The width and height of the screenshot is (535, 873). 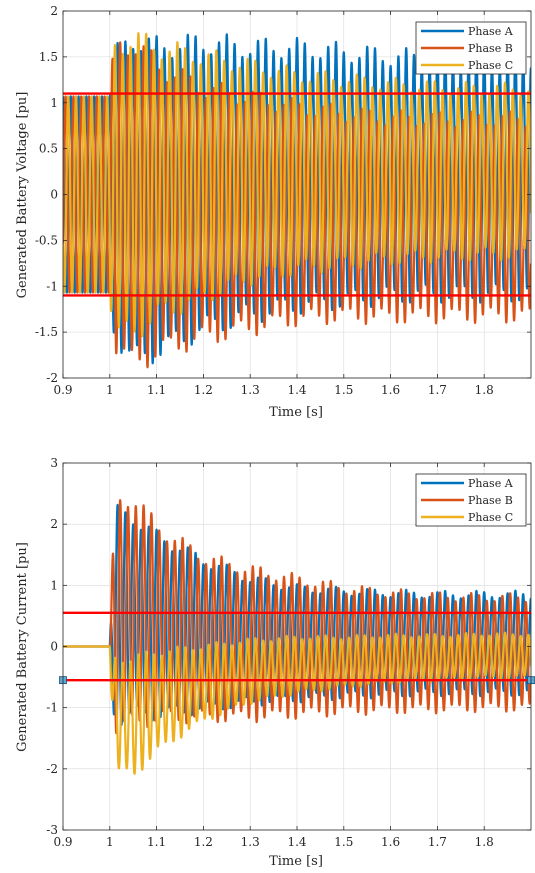 I want to click on voltage-y-tick-label: -1, so click(x=52, y=286).